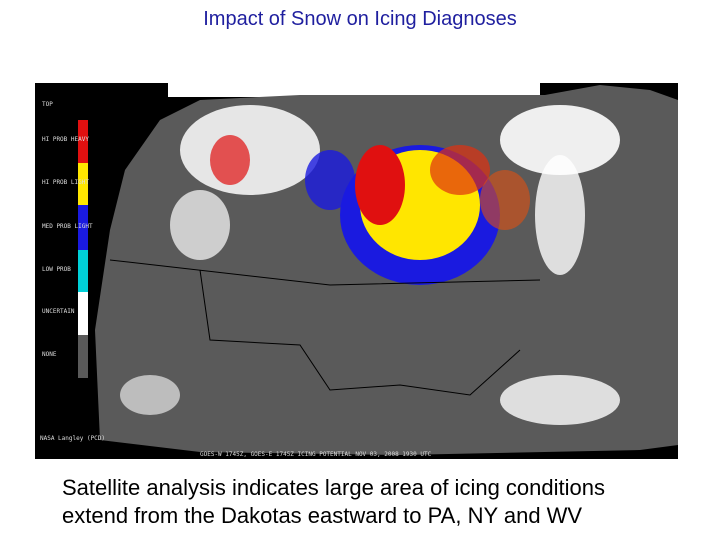  I want to click on legend-label: LOW PROB, so click(56, 269).